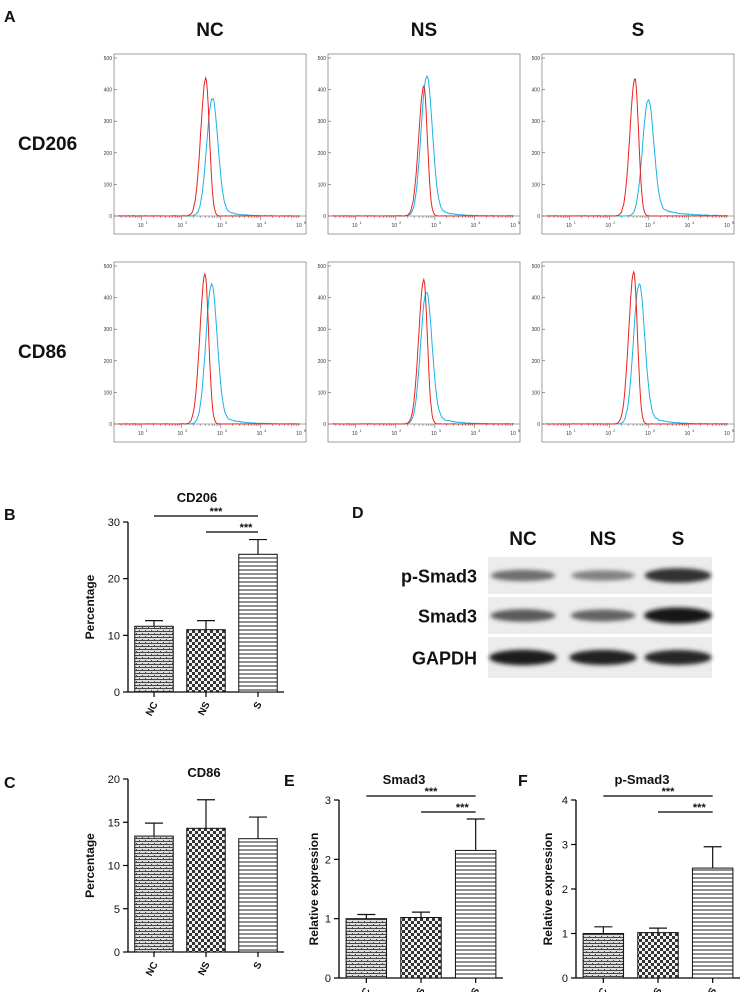 The image size is (749, 992). What do you see at coordinates (90, 606) in the screenshot?
I see `y-axis-label: Percentage` at bounding box center [90, 606].